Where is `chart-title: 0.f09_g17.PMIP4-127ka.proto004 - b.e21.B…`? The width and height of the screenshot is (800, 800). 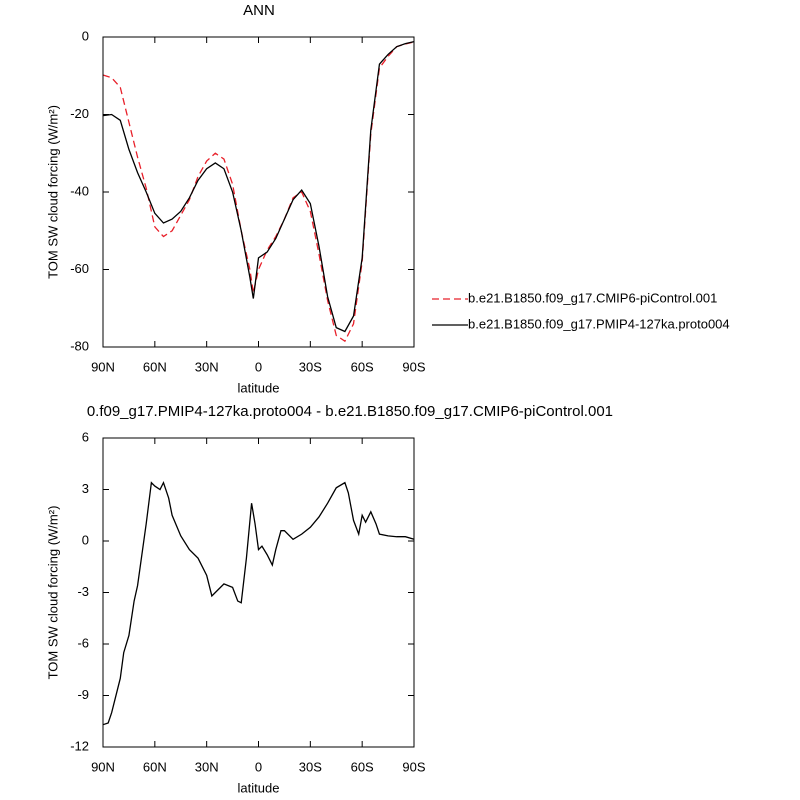 chart-title: 0.f09_g17.PMIP4-127ka.proto004 - b.e21.B… is located at coordinates (350, 411).